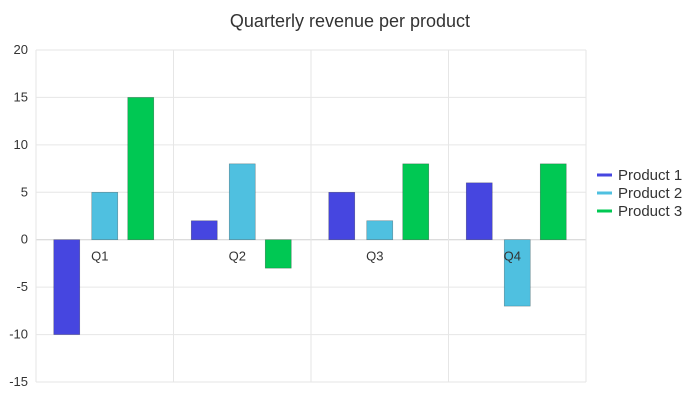  I want to click on bar-product-3-q3, so click(416, 202).